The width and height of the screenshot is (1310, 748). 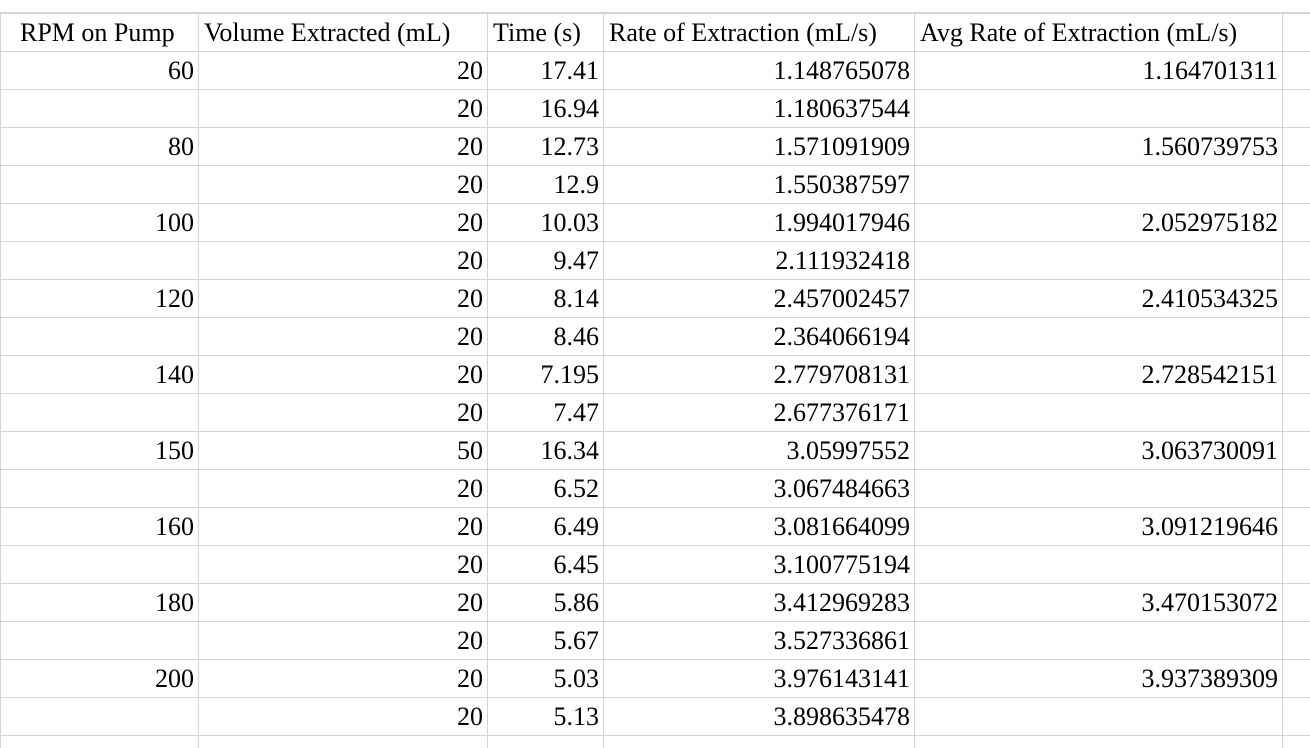 I want to click on cell-rpm: 120, so click(x=99, y=298).